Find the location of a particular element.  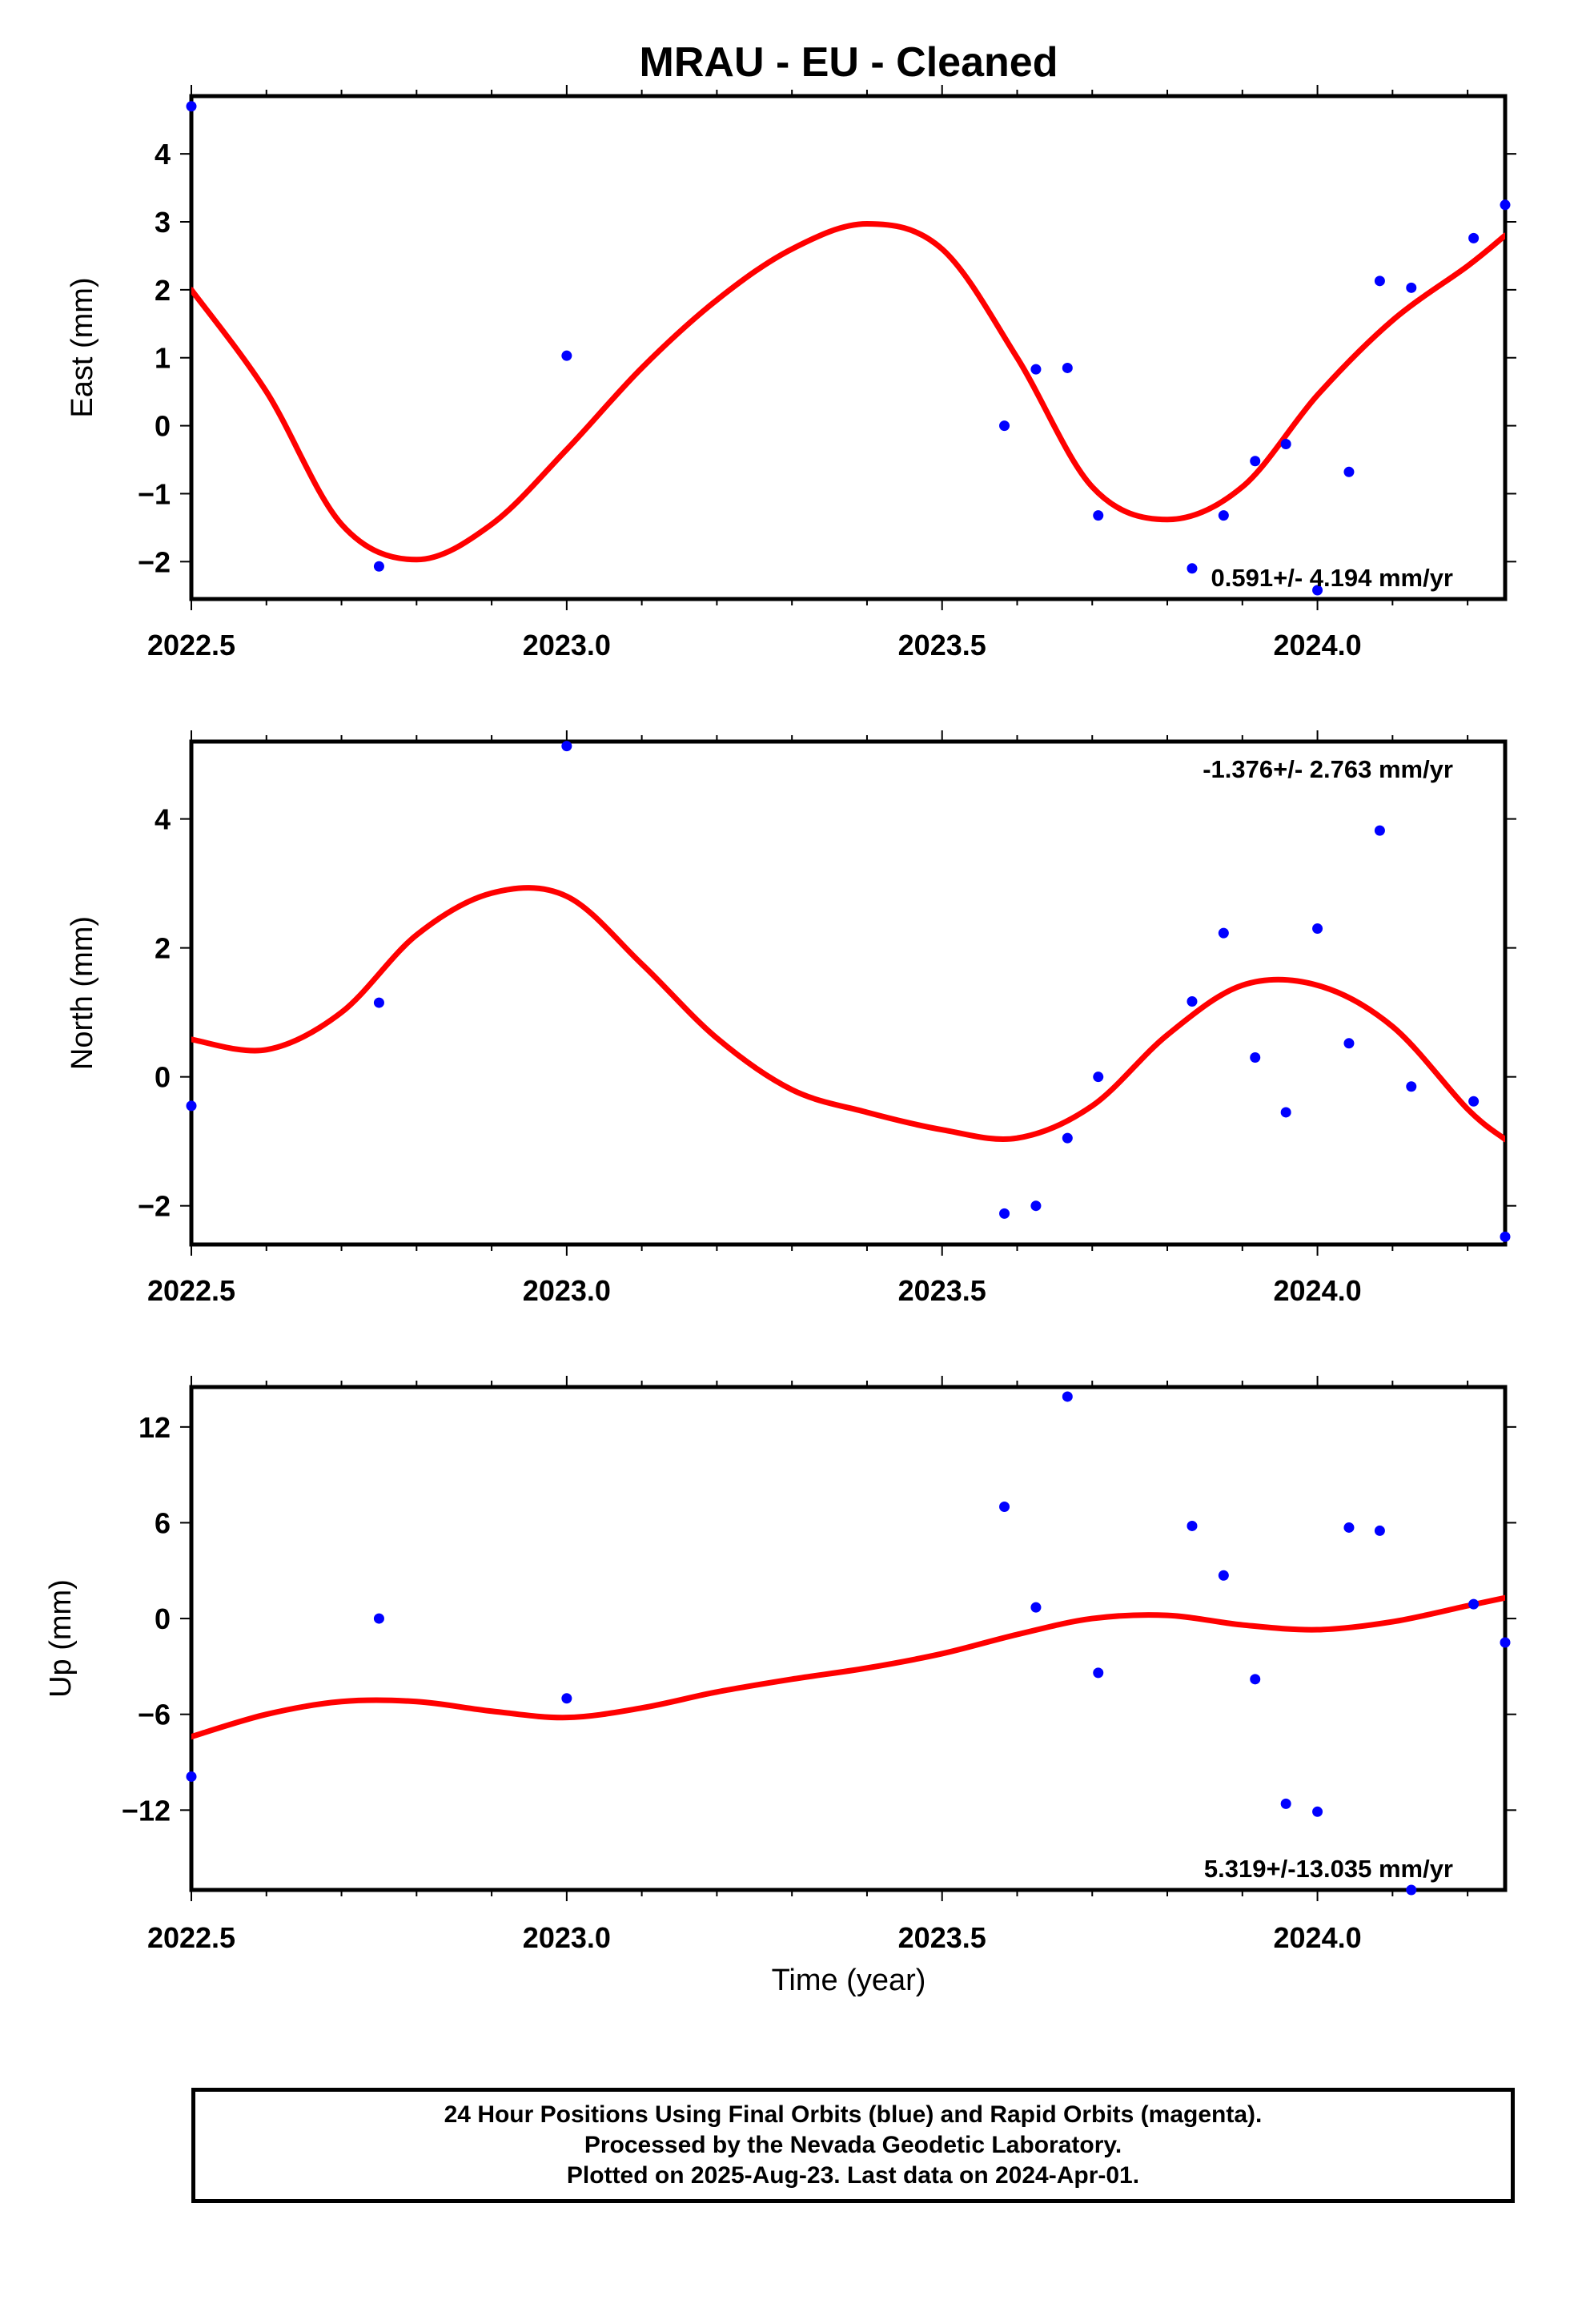

y-axis-label: North (mm) is located at coordinates (82, 993).